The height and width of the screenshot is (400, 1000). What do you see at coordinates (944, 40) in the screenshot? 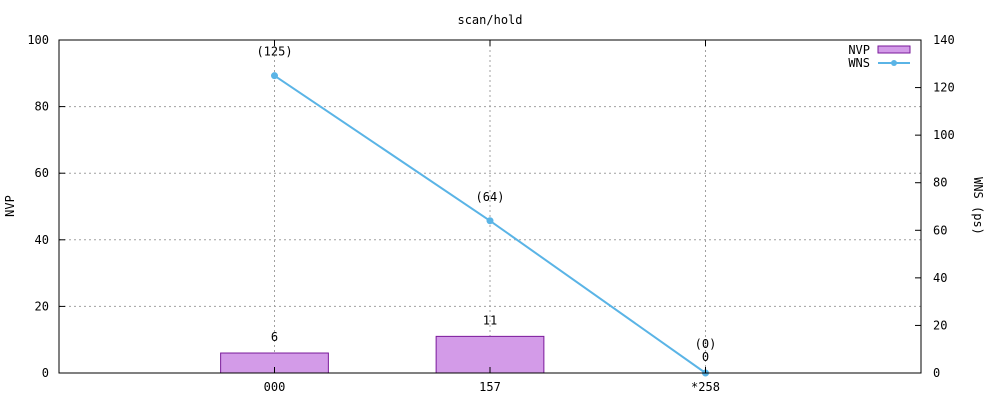
I see `y-right-tick-label: 140` at bounding box center [944, 40].